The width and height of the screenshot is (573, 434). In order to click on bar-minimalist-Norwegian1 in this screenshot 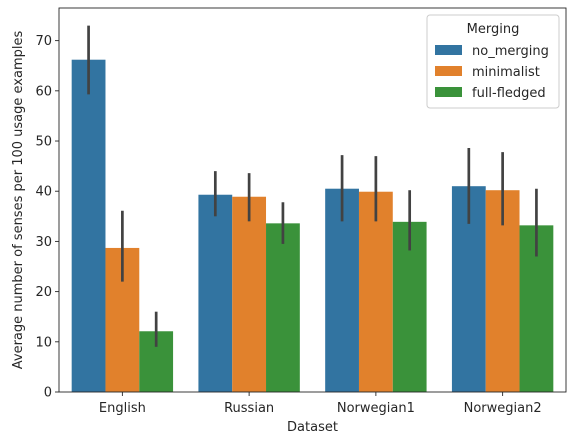, I will do `click(375, 291)`.